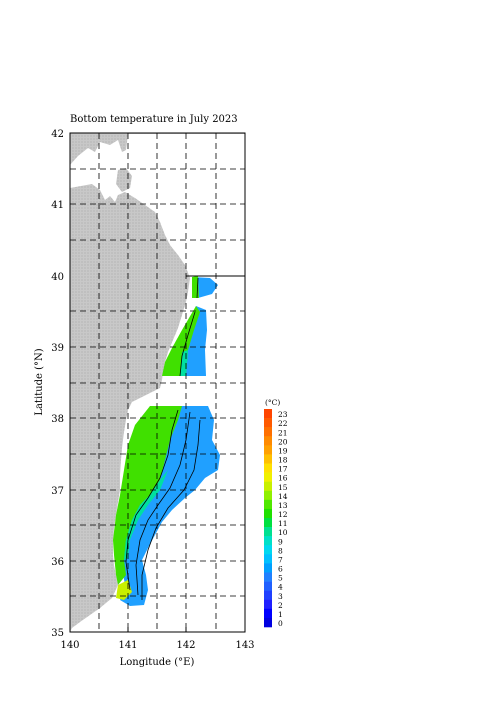 This screenshot has height=702, width=496. I want to click on colorbar-label: 3, so click(280, 596).